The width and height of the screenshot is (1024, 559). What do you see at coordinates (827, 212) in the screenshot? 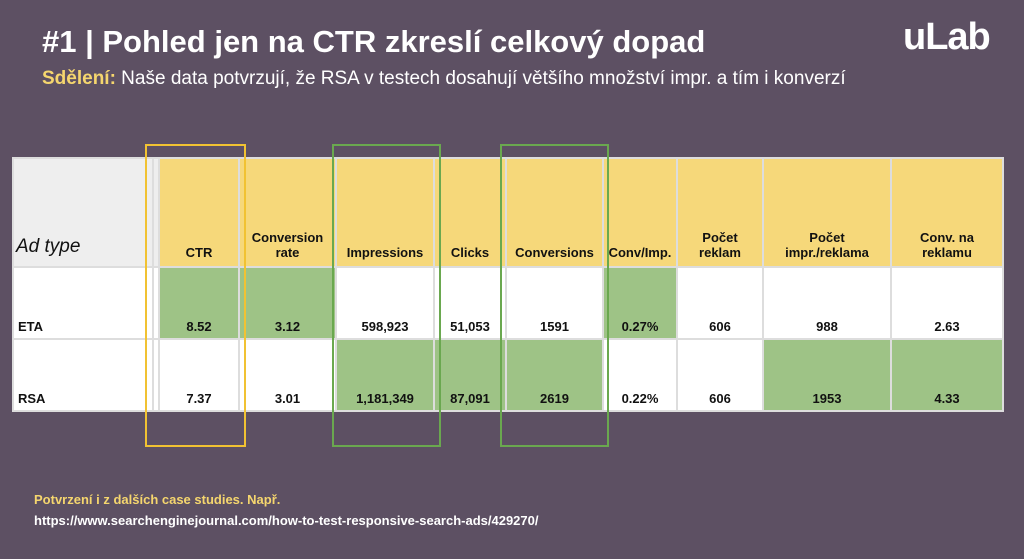
I see `header-cell: Počet impr./reklama` at bounding box center [827, 212].